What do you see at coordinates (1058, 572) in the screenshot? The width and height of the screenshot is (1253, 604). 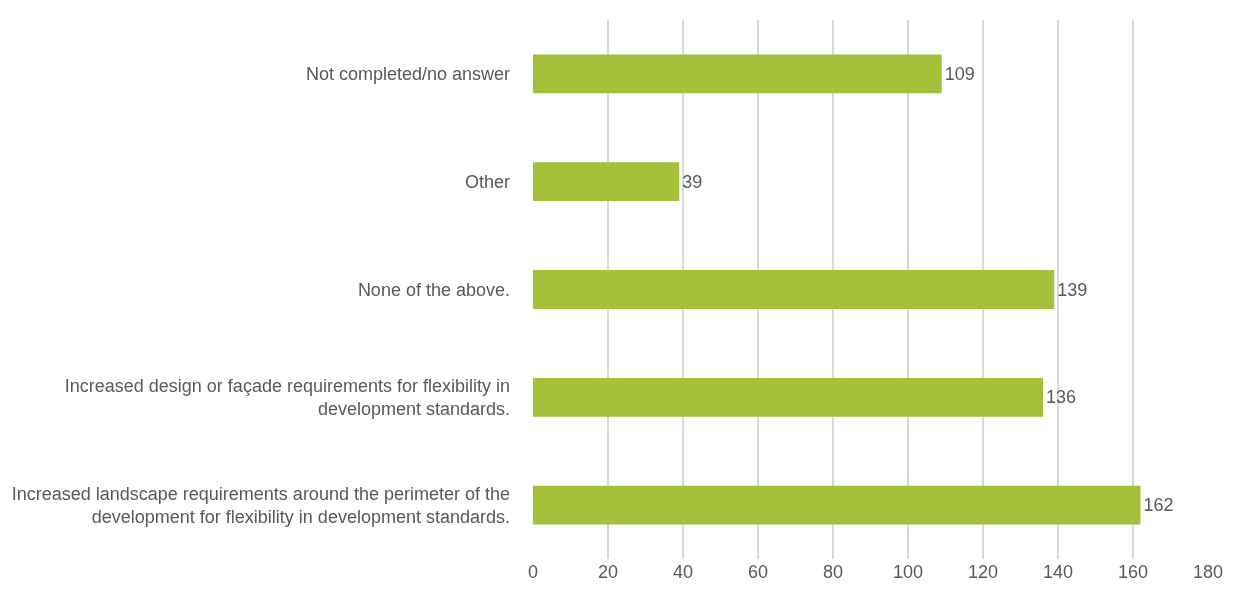 I see `x-tick-label: 140` at bounding box center [1058, 572].